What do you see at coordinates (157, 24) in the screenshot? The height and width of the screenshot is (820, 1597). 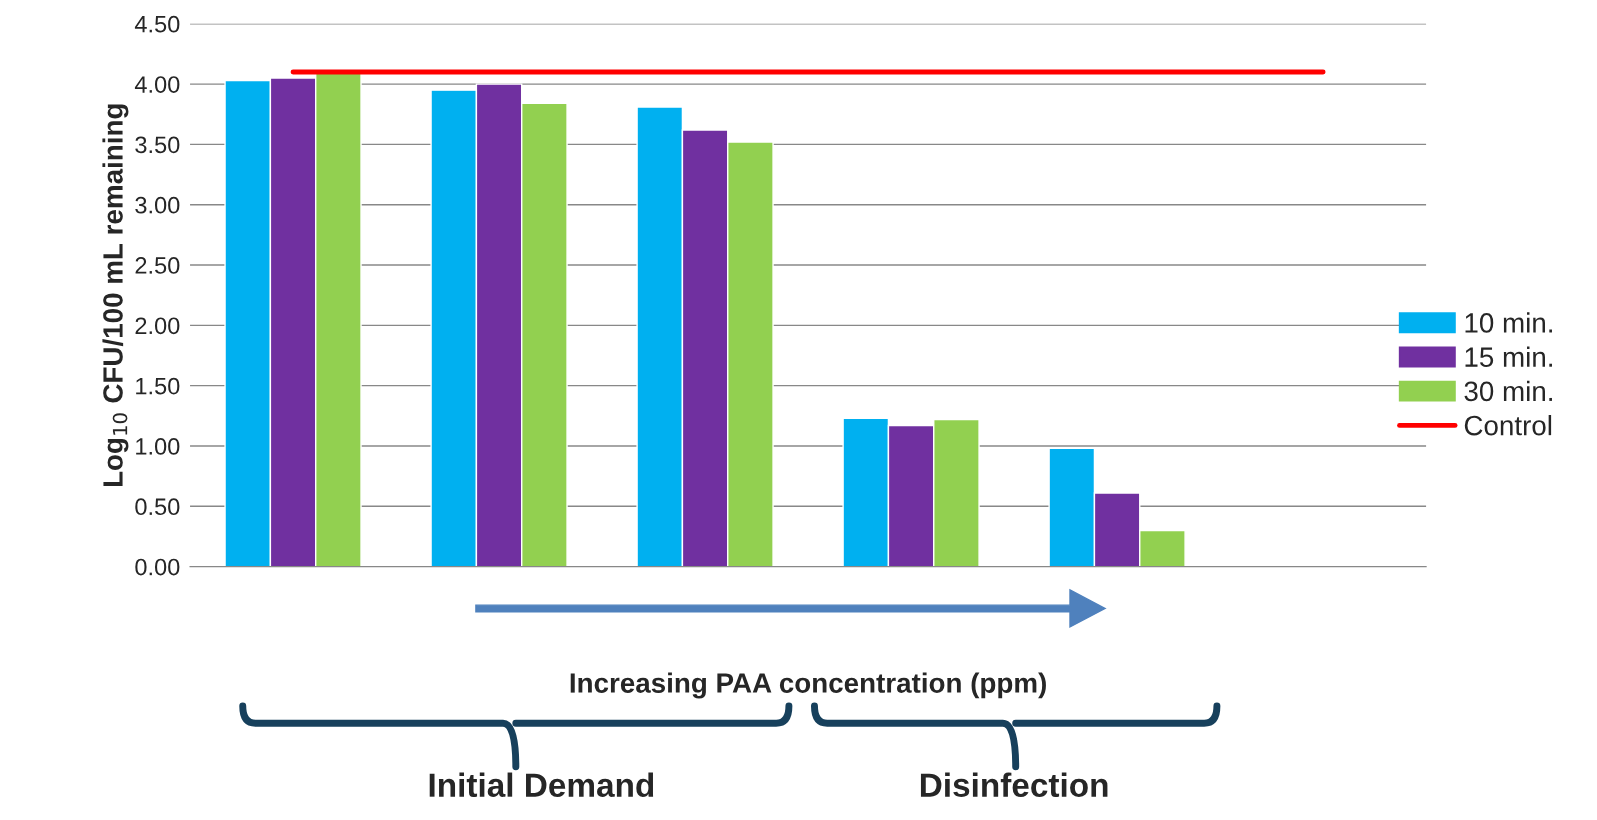 I see `y-tick-label: 4.50` at bounding box center [157, 24].